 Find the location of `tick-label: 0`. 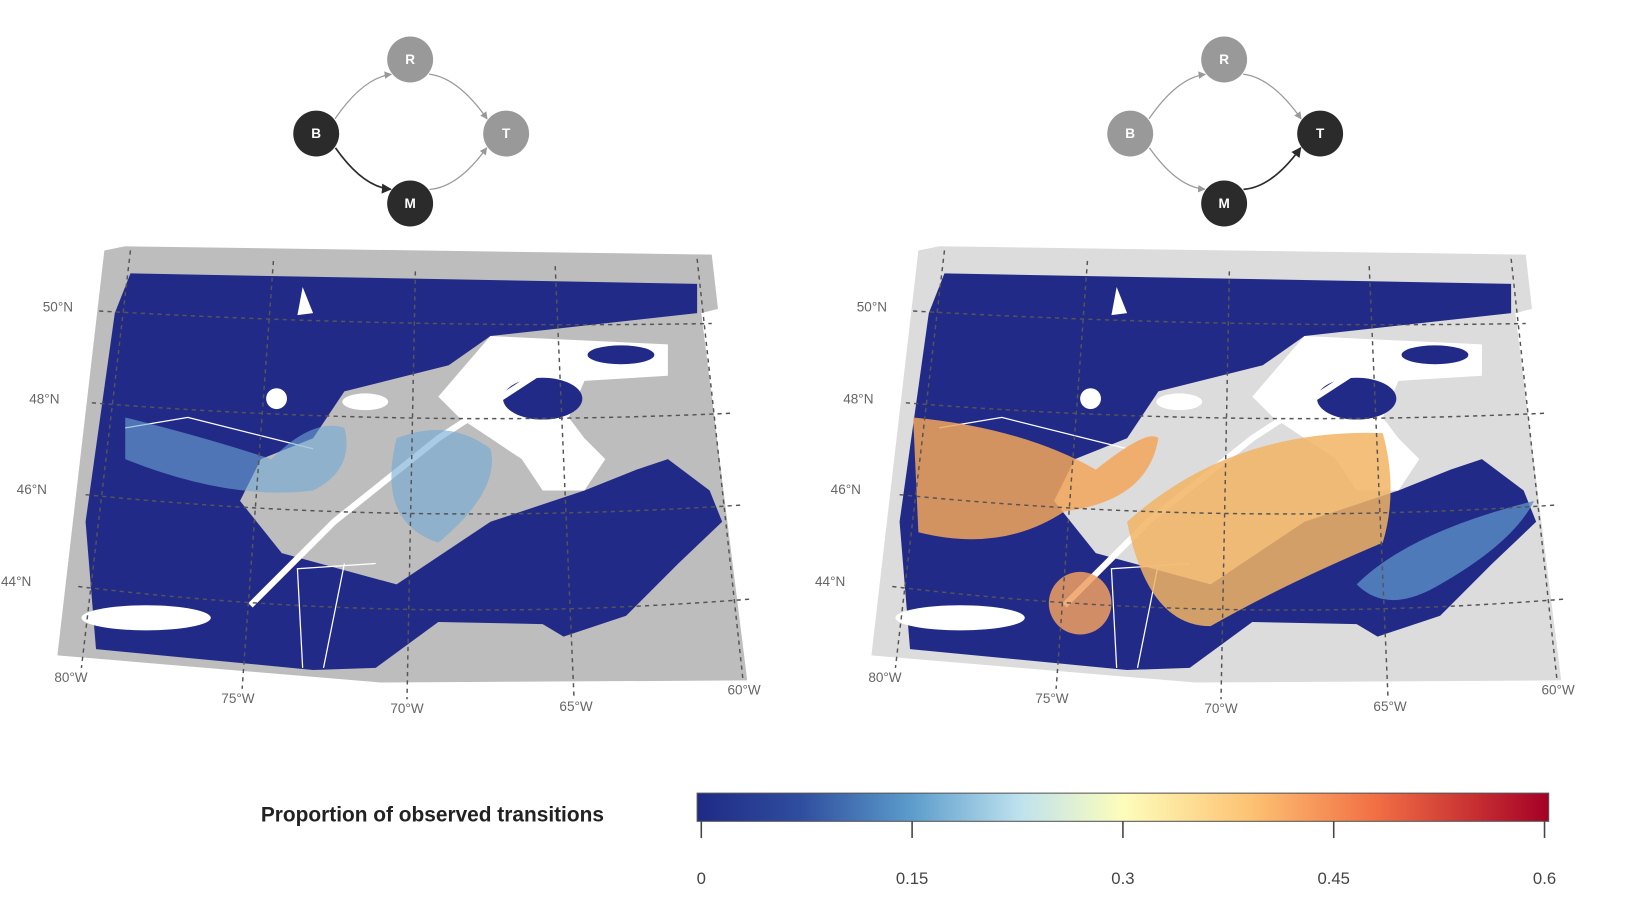

tick-label: 0 is located at coordinates (701, 878).